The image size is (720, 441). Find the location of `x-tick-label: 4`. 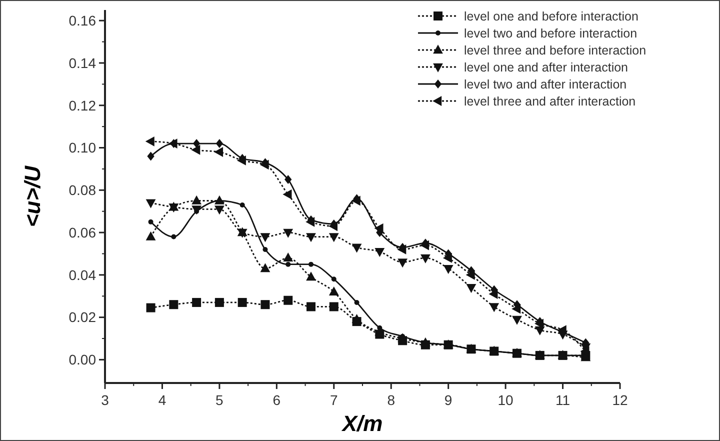

x-tick-label: 4 is located at coordinates (162, 400).